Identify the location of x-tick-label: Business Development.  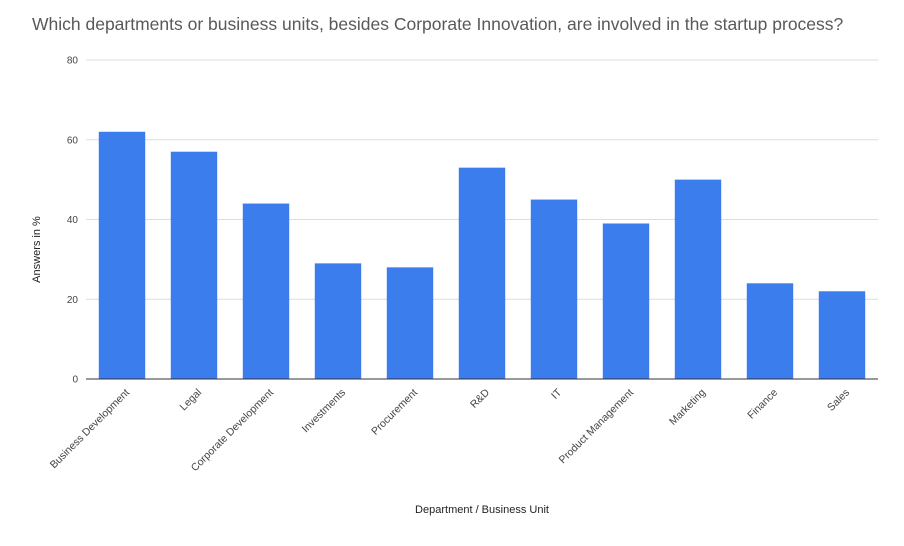
(90, 429).